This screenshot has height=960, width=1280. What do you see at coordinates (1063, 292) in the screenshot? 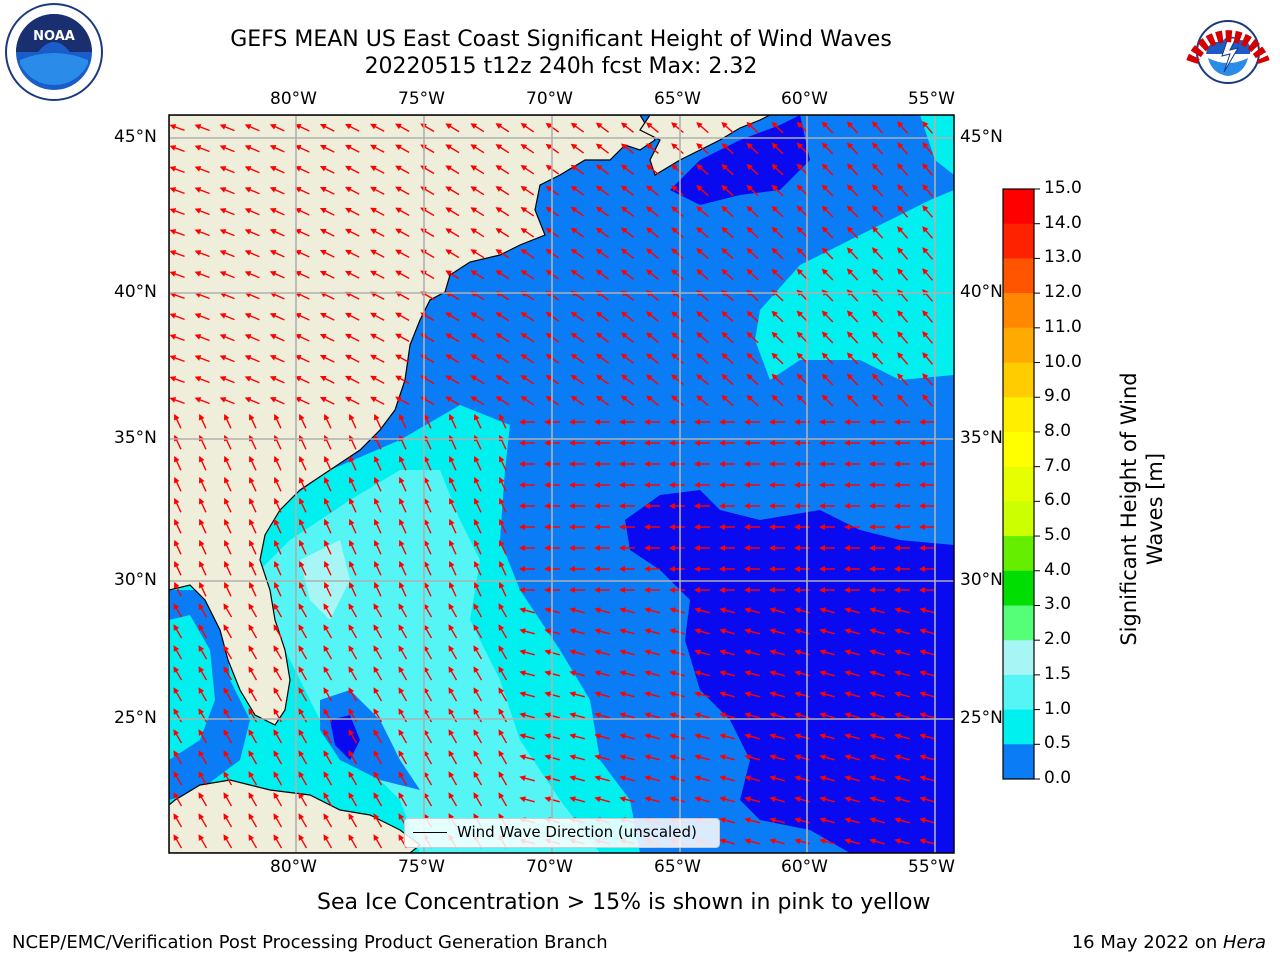
I see `colorbar-tick-label: 12.0` at bounding box center [1063, 292].